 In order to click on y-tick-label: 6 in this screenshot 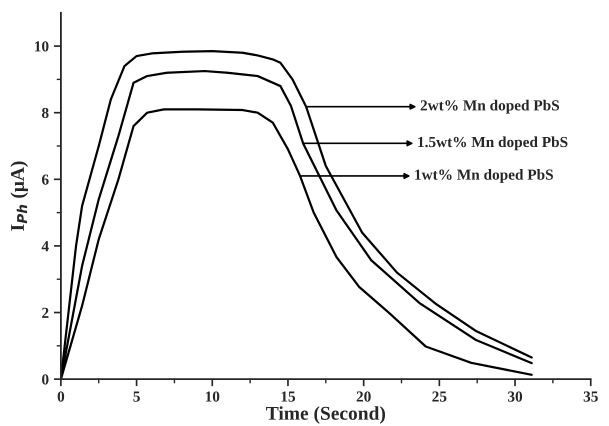, I will do `click(45, 179)`.